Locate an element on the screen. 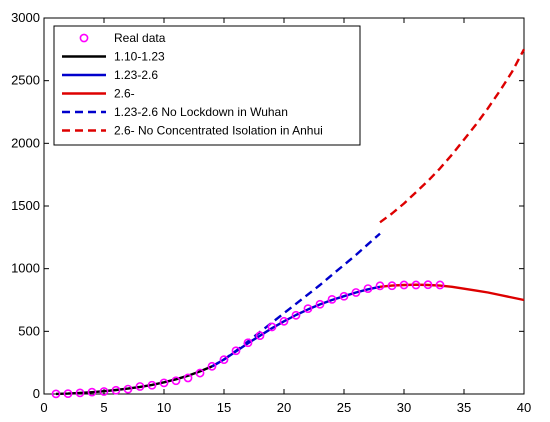  x-tick-label: 30 is located at coordinates (404, 407).